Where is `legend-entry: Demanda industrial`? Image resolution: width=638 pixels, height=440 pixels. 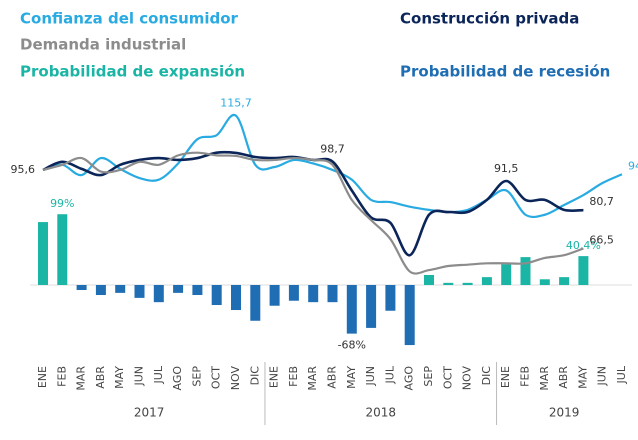 legend-entry: Demanda industrial is located at coordinates (103, 45).